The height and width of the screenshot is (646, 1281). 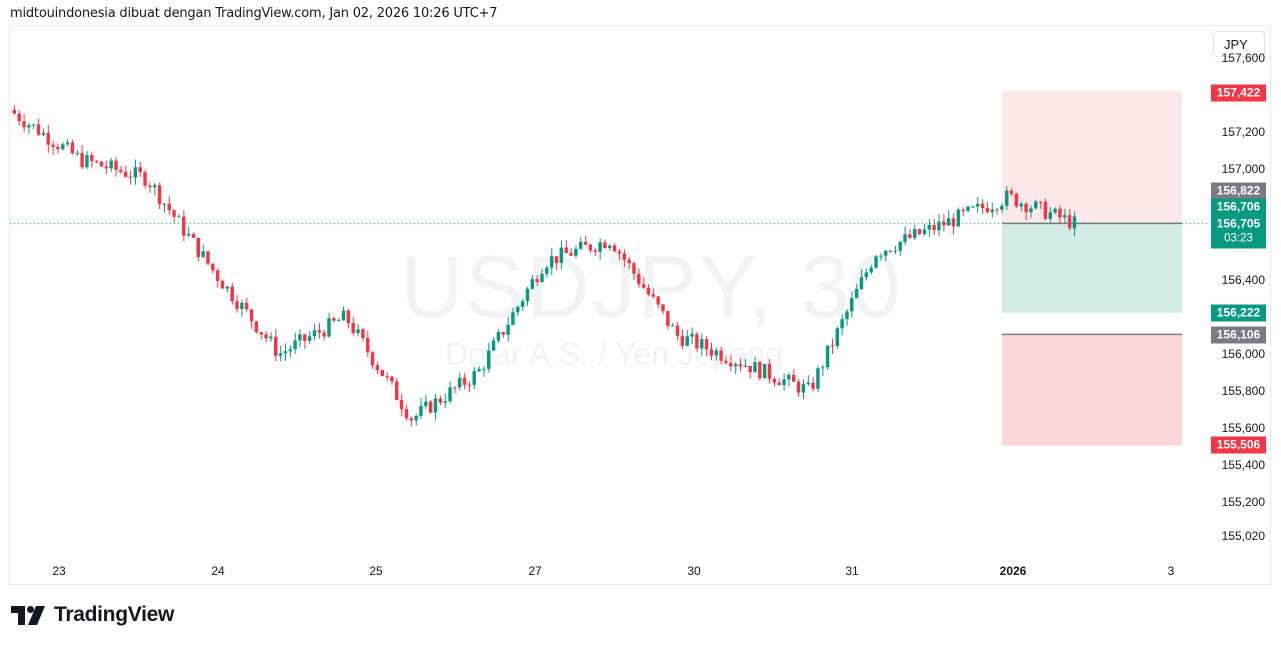 I want to click on tradingview-logo-text: TradingView, so click(x=114, y=614).